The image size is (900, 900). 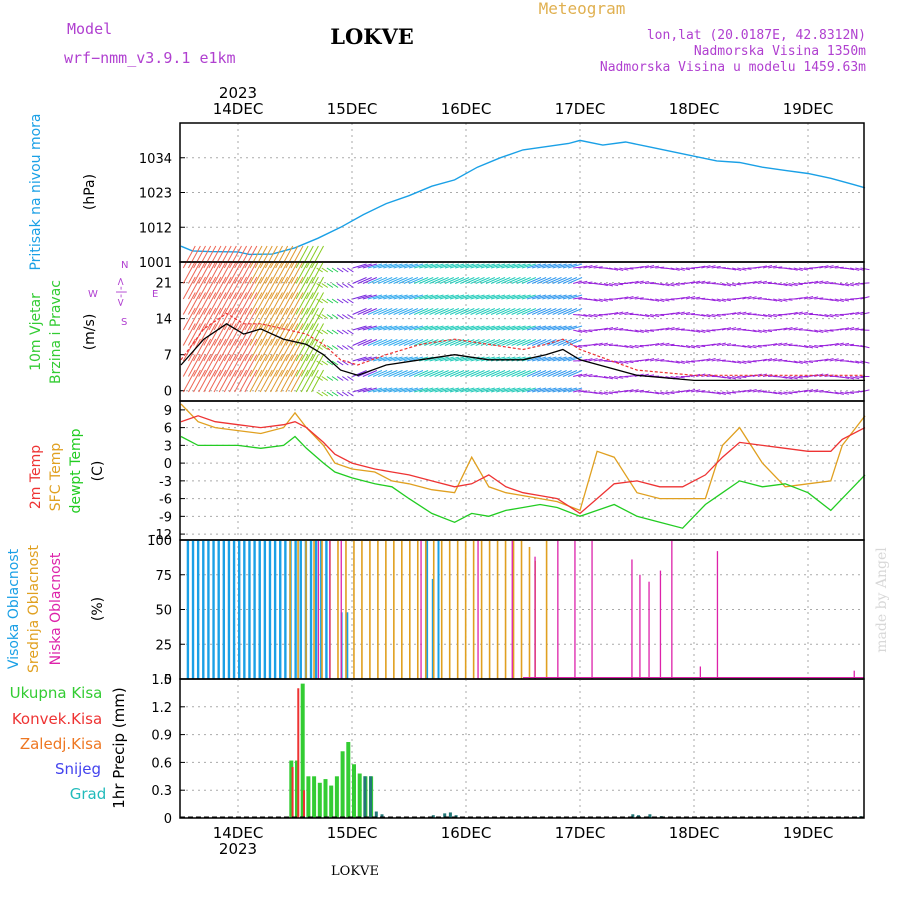 What do you see at coordinates (56, 332) in the screenshot?
I see `wind-ylabel-2: Brzina i Pravac` at bounding box center [56, 332].